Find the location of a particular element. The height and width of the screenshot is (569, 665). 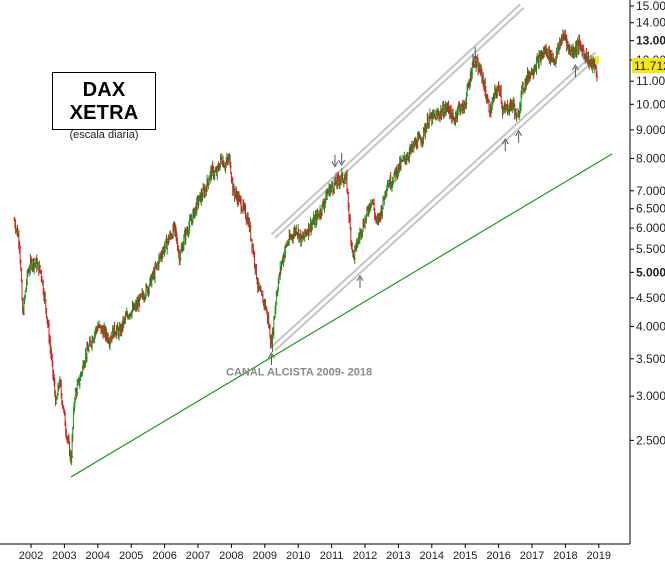

y-tick-label: 13.000 is located at coordinates (650, 41).